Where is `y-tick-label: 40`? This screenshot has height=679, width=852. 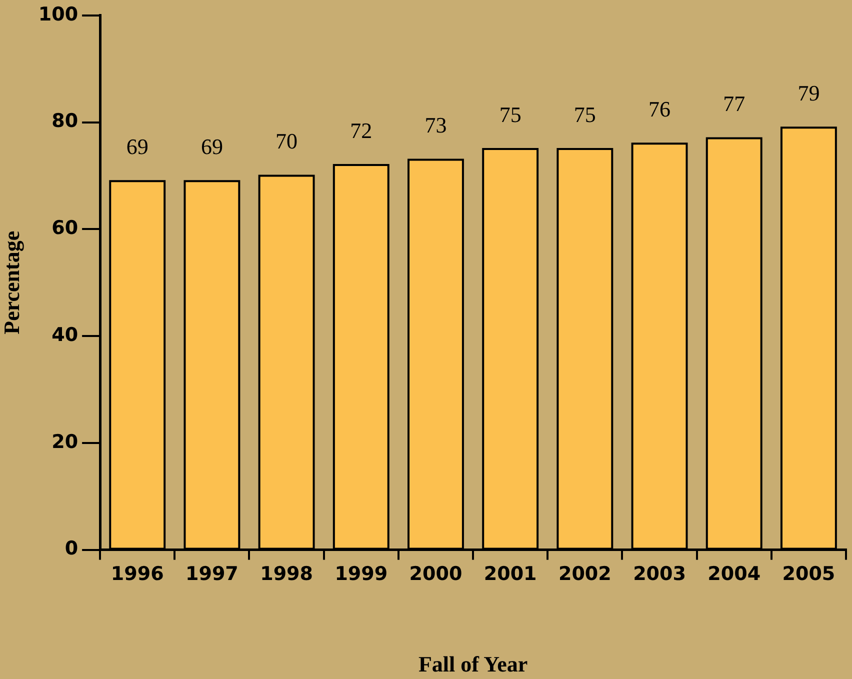 y-tick-label: 40 is located at coordinates (65, 335).